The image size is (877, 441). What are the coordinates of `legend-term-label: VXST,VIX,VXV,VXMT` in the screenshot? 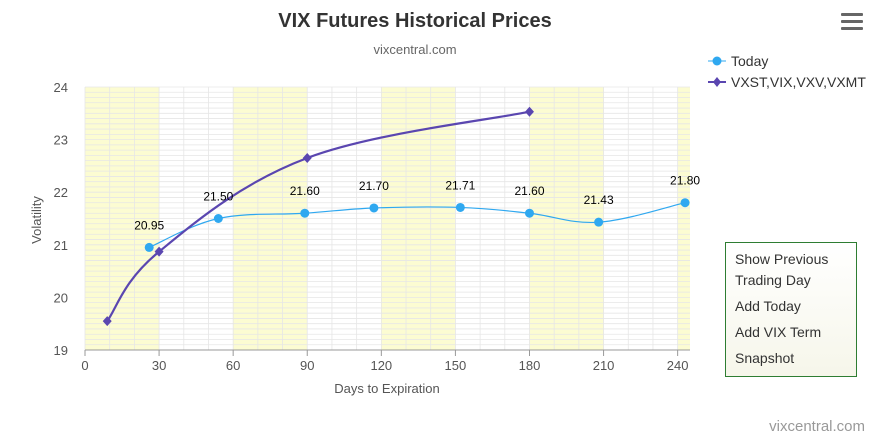 It's located at (798, 82).